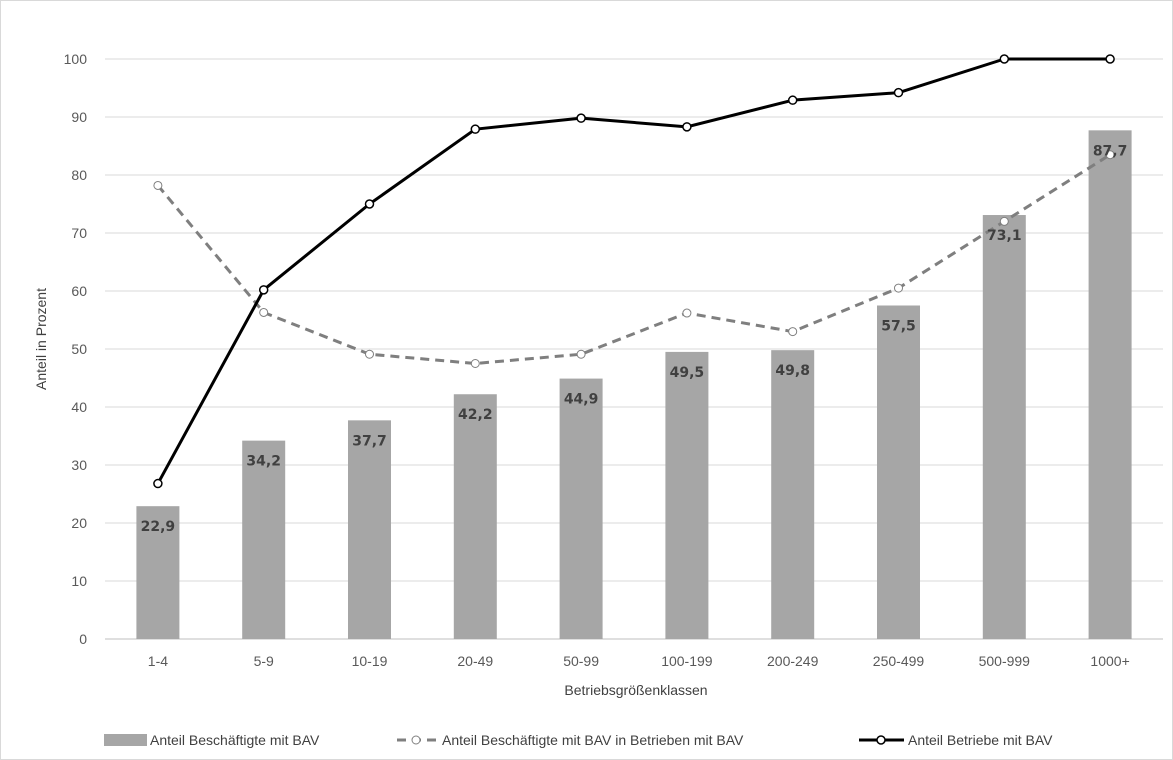 Image resolution: width=1173 pixels, height=760 pixels. I want to click on x-tick-label: 20-49, so click(475, 661).